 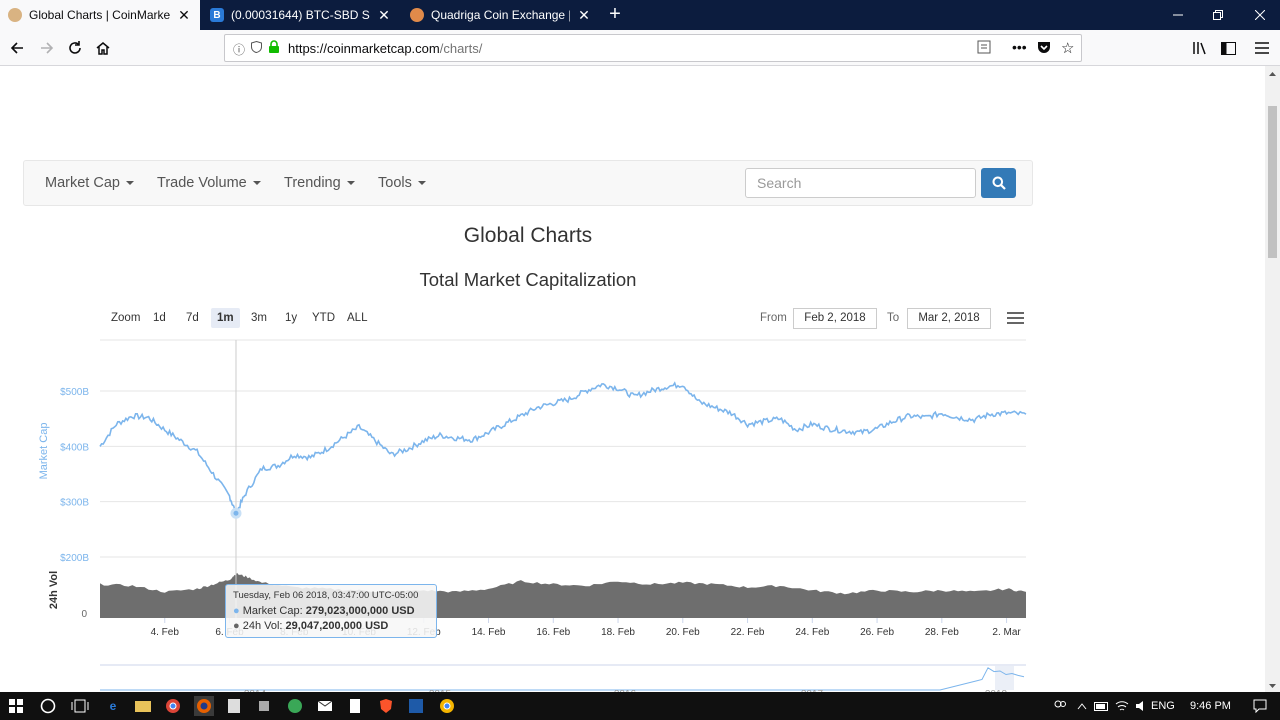 What do you see at coordinates (1272, 182) in the screenshot?
I see `scrollbar-thumb` at bounding box center [1272, 182].